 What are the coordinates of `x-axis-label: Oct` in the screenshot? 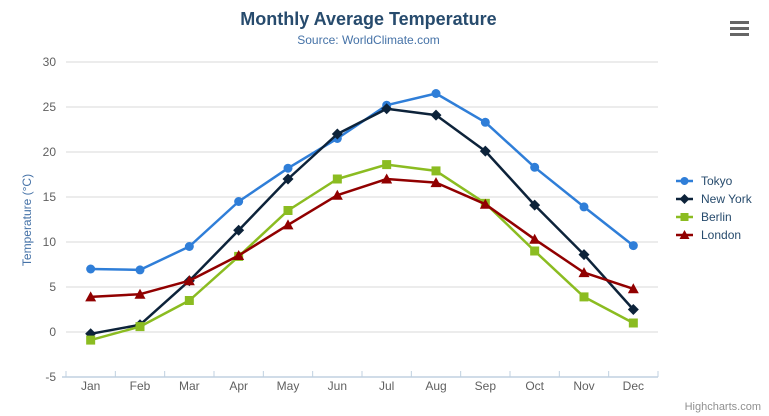 It's located at (534, 386).